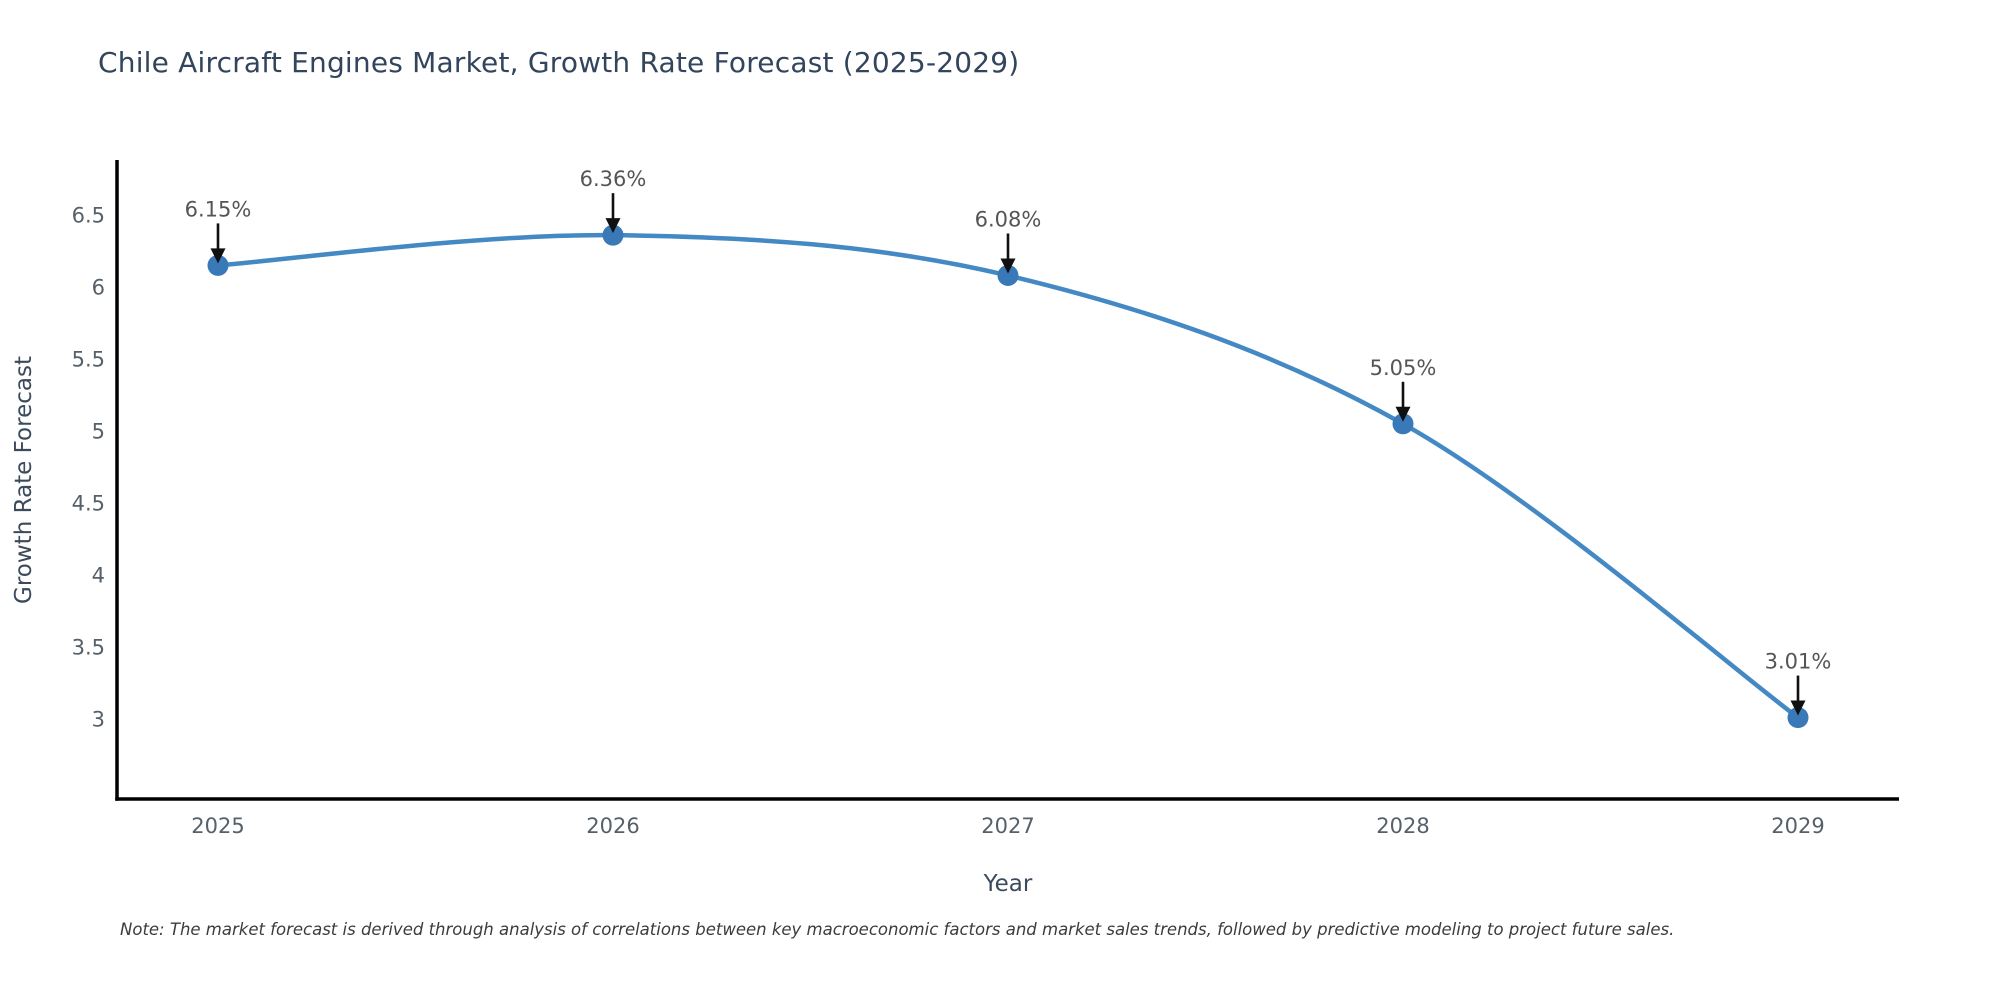 The image size is (2000, 1000). What do you see at coordinates (1797, 826) in the screenshot?
I see `x-tick-label: 2029` at bounding box center [1797, 826].